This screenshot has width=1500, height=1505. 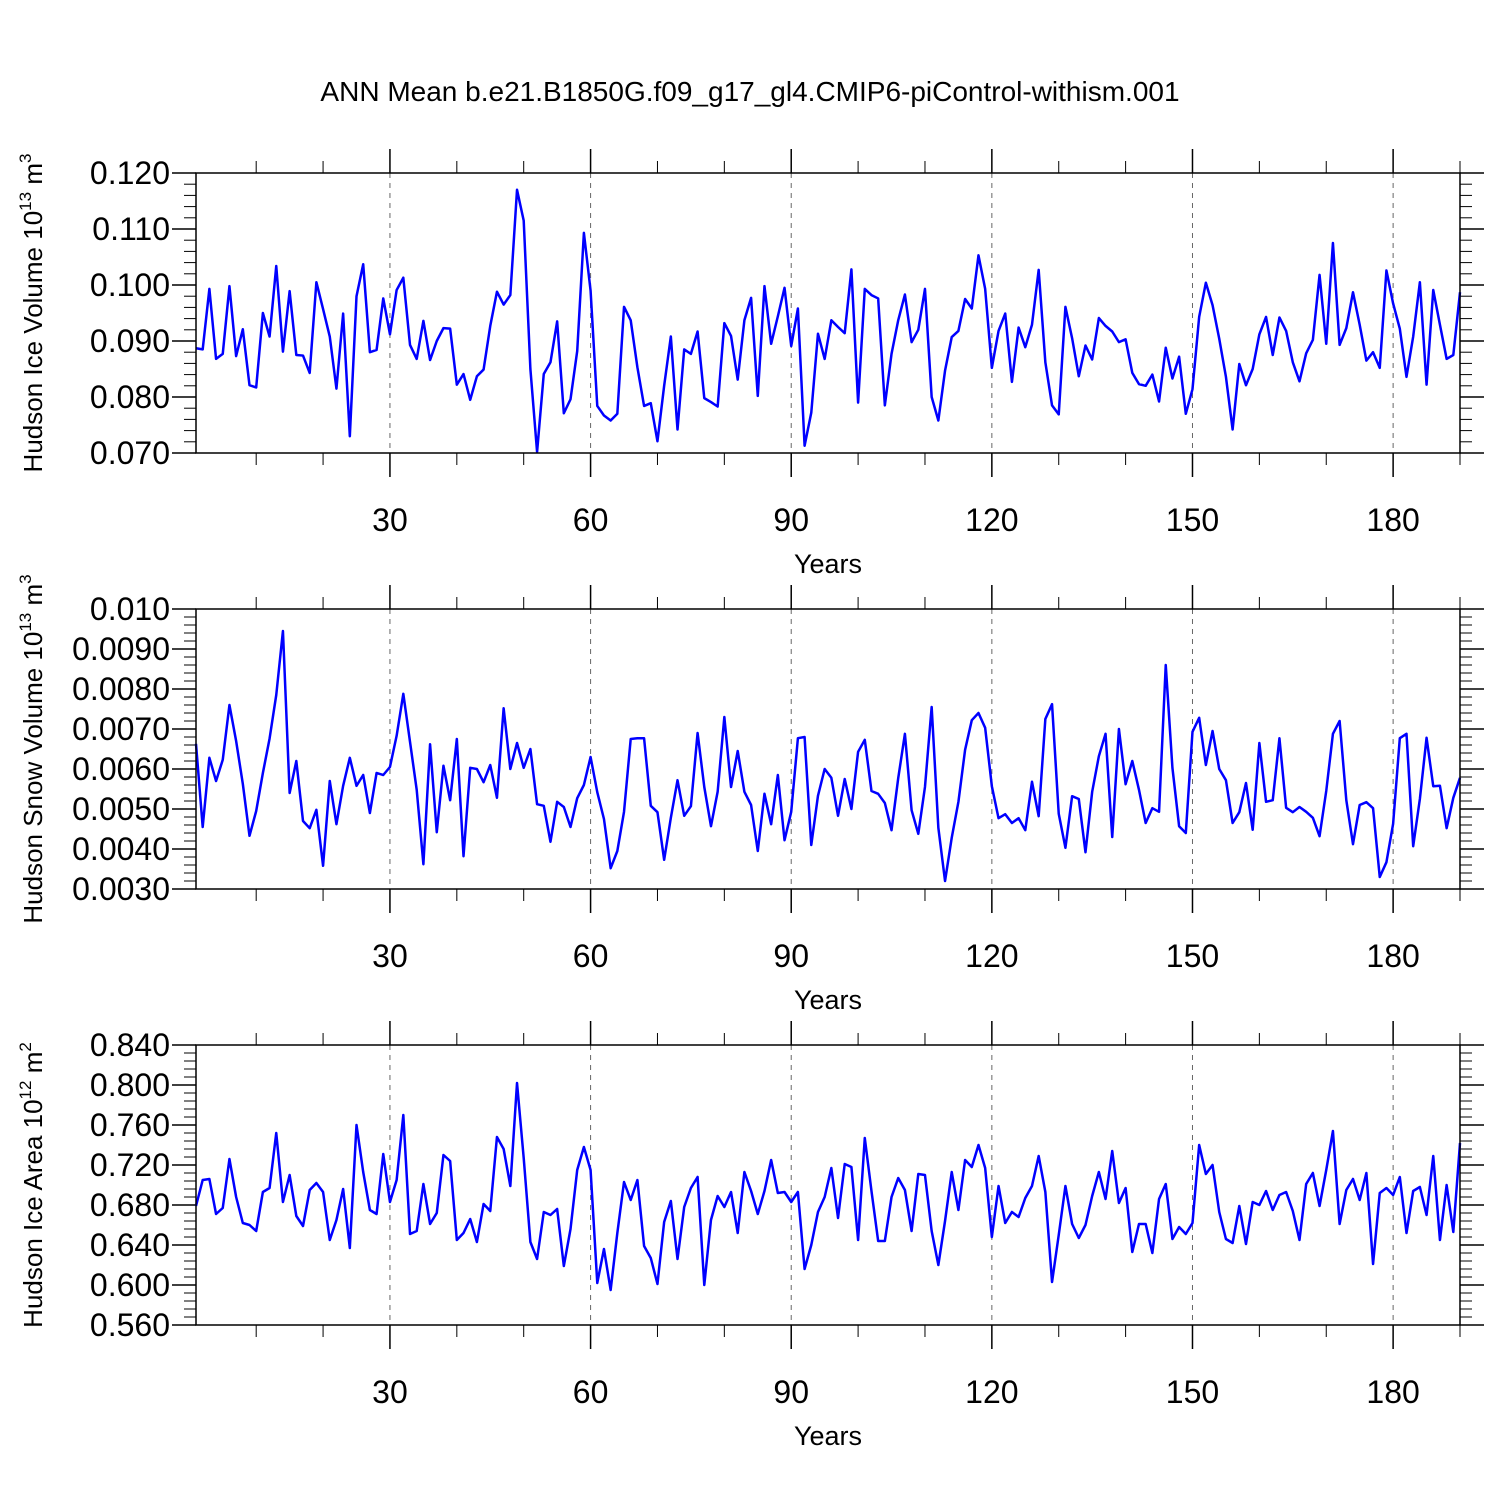 What do you see at coordinates (130, 1245) in the screenshot?
I see `y-tick-label: 0.640` at bounding box center [130, 1245].